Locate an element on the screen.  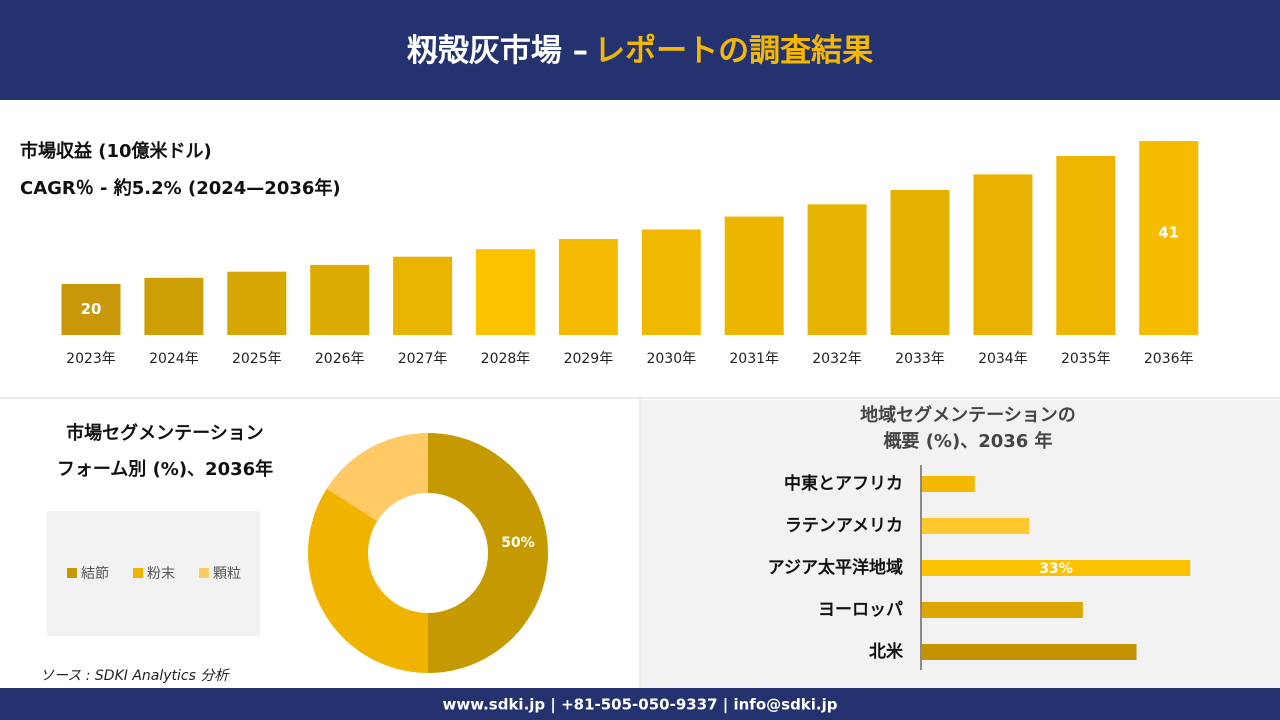
x-tick-label: 2031年 is located at coordinates (754, 359).